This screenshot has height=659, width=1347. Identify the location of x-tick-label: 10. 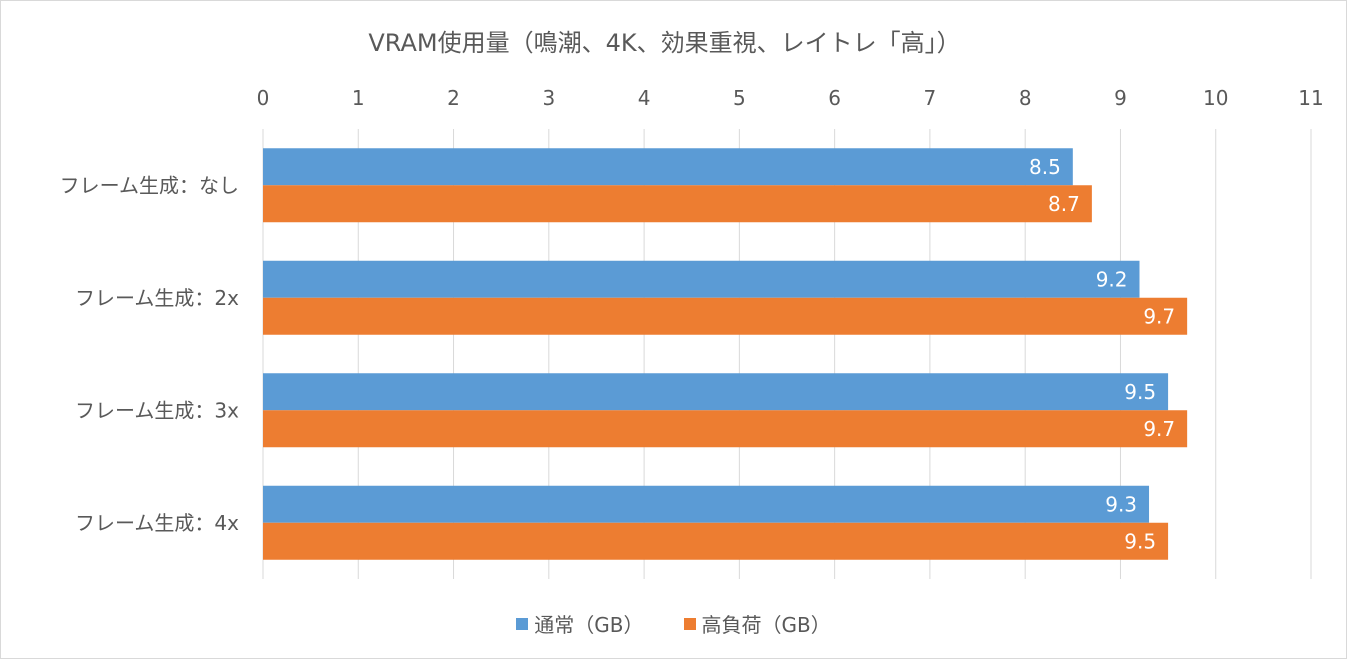
(1215, 98).